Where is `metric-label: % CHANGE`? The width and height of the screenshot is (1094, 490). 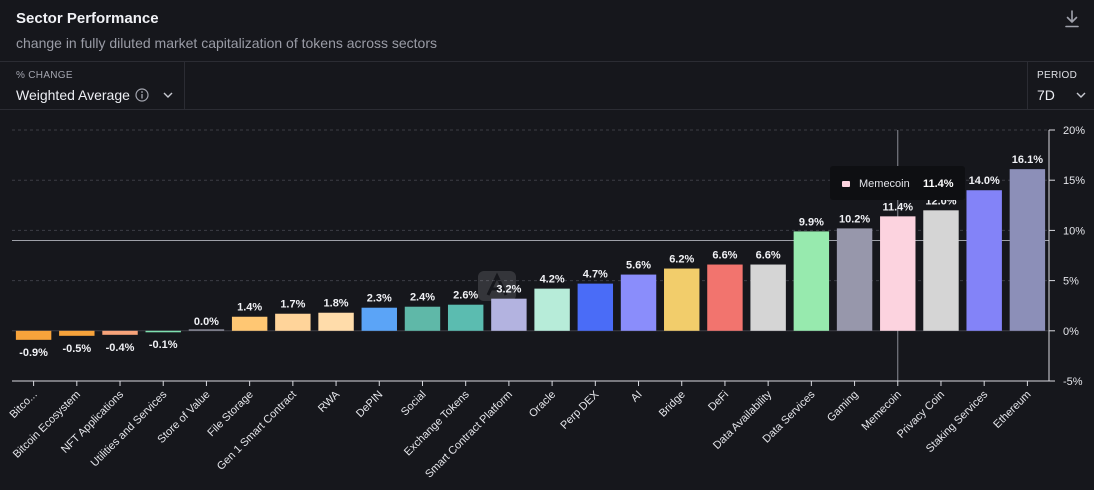
metric-label: % CHANGE is located at coordinates (44, 75).